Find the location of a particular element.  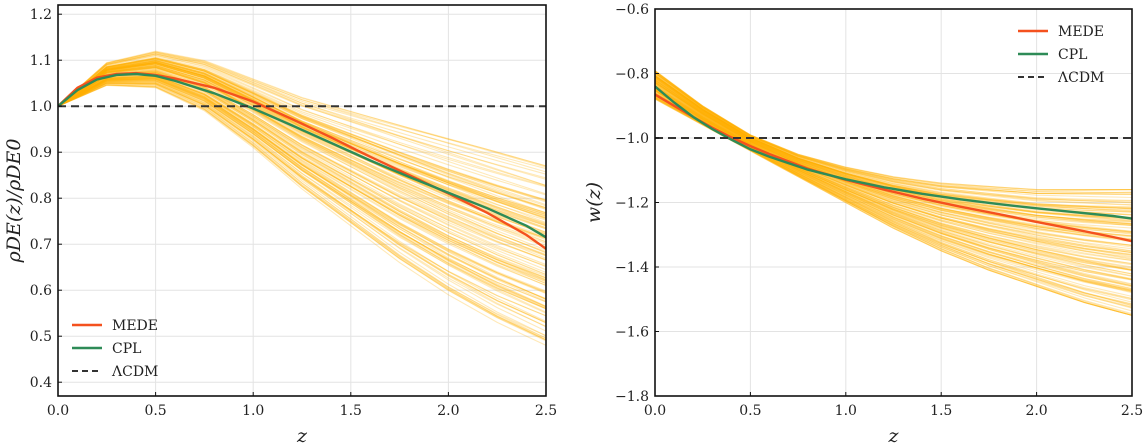

y-tick-label: −1.8 is located at coordinates (632, 397).